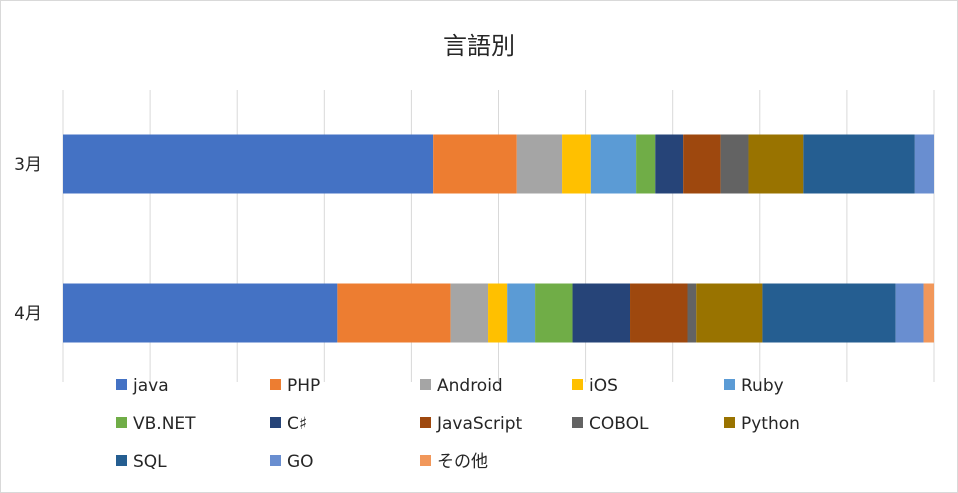 The width and height of the screenshot is (958, 493). I want to click on legend-label: PHP, so click(303, 386).